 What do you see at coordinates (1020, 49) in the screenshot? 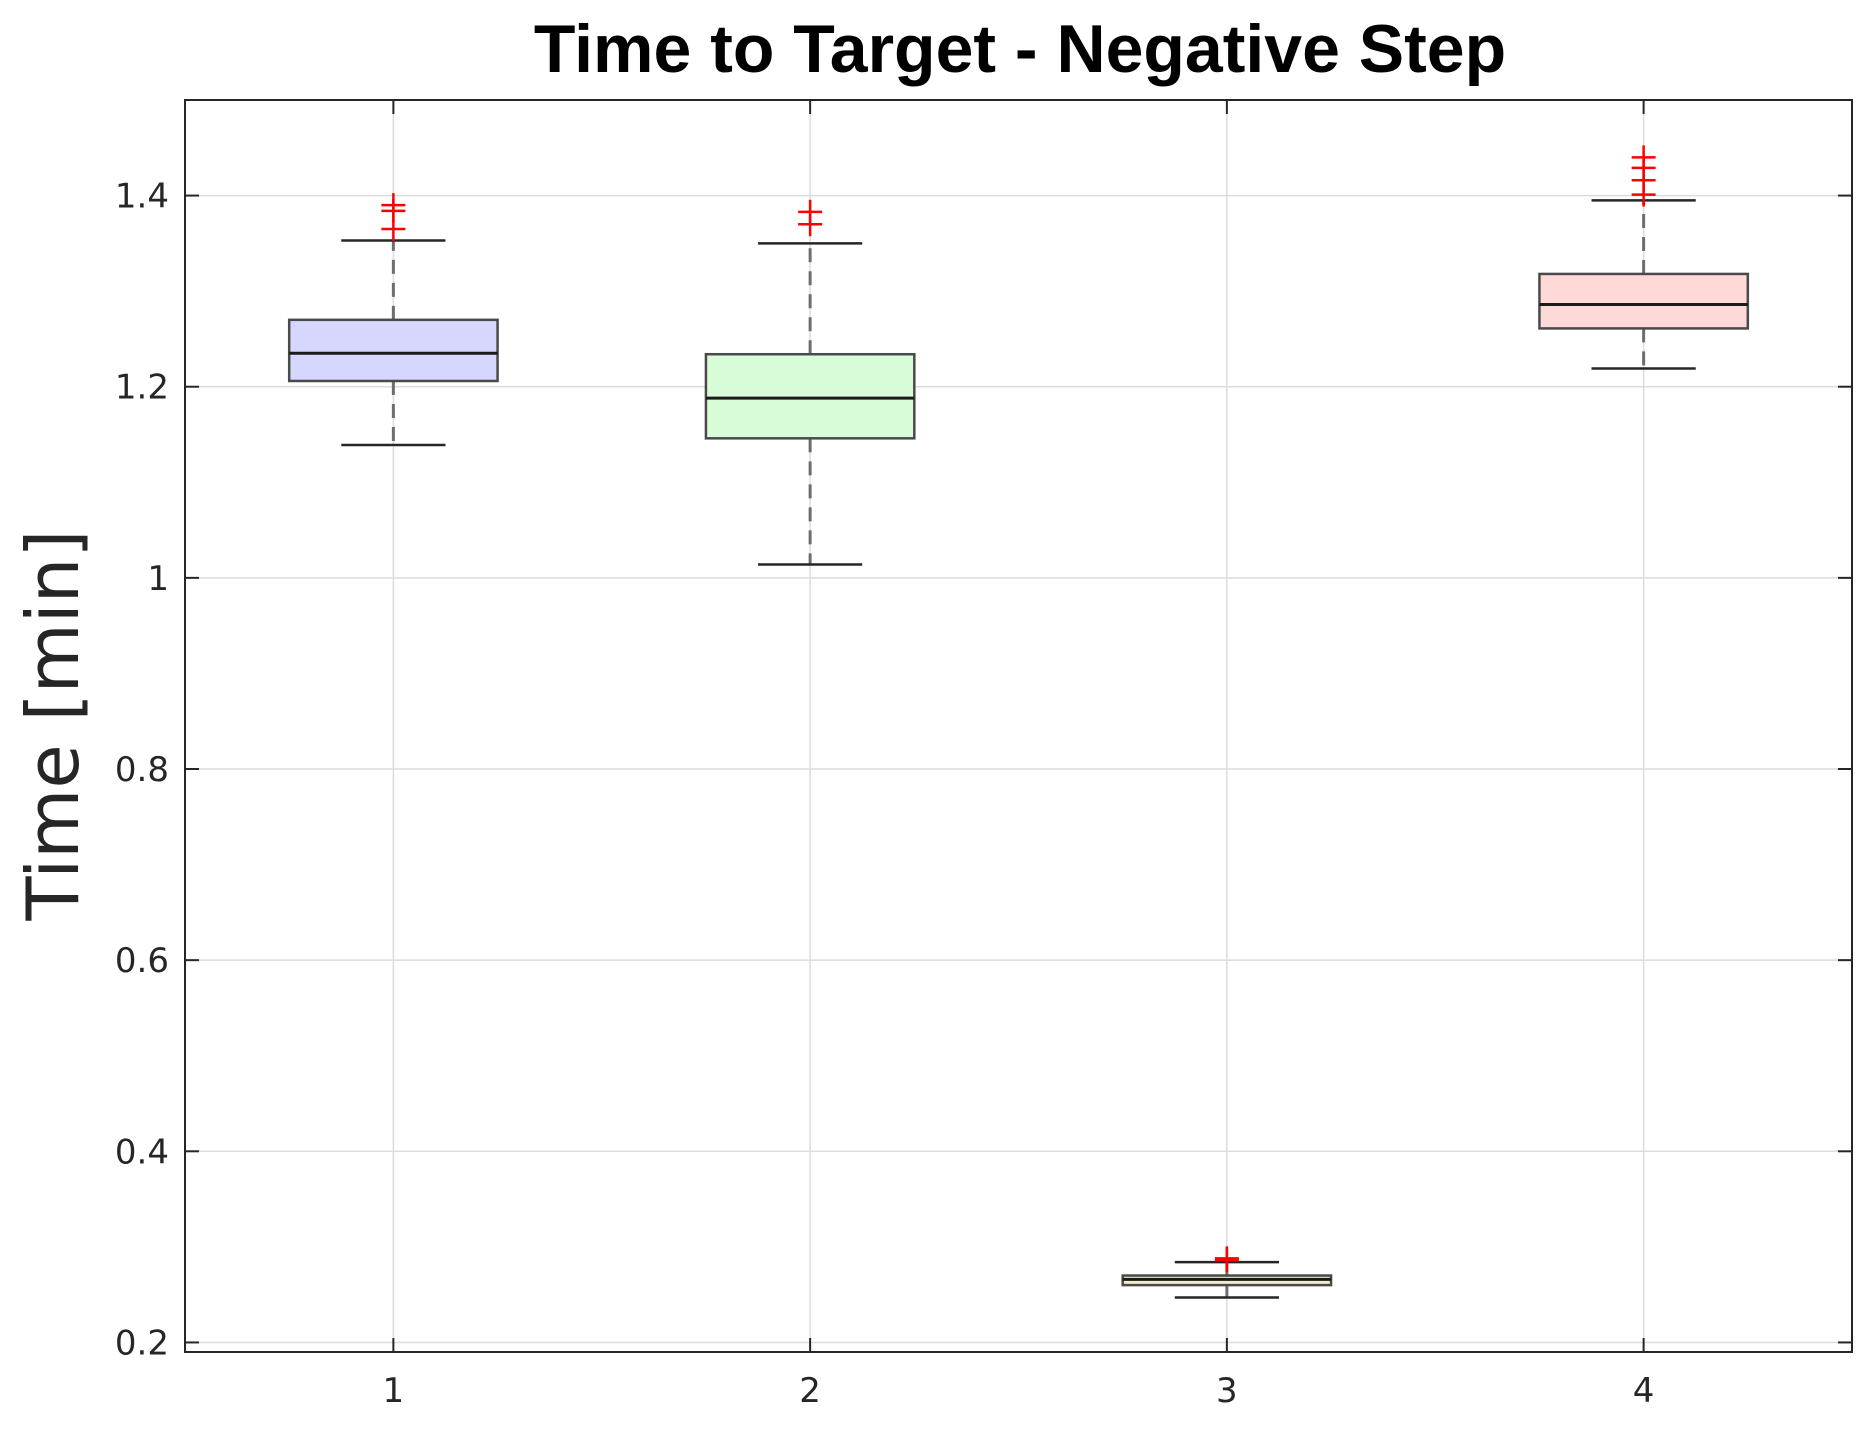
I see `chart-title: Time to Target - Negative Step` at bounding box center [1020, 49].